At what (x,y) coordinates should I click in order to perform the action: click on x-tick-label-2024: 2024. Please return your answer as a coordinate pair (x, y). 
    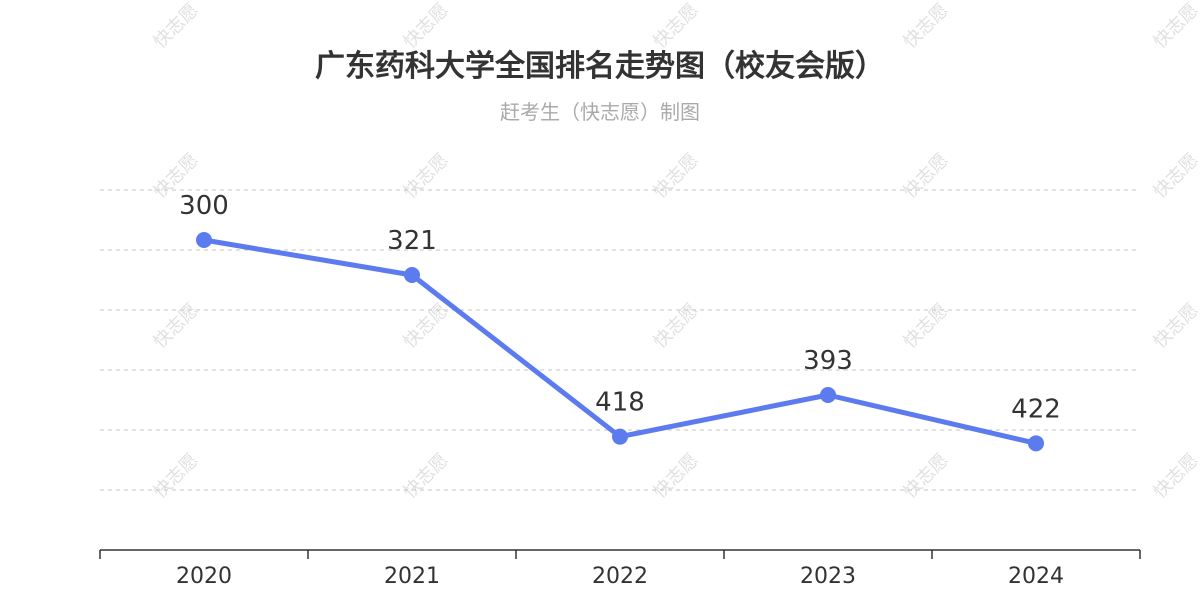
    Looking at the image, I should click on (1036, 576).